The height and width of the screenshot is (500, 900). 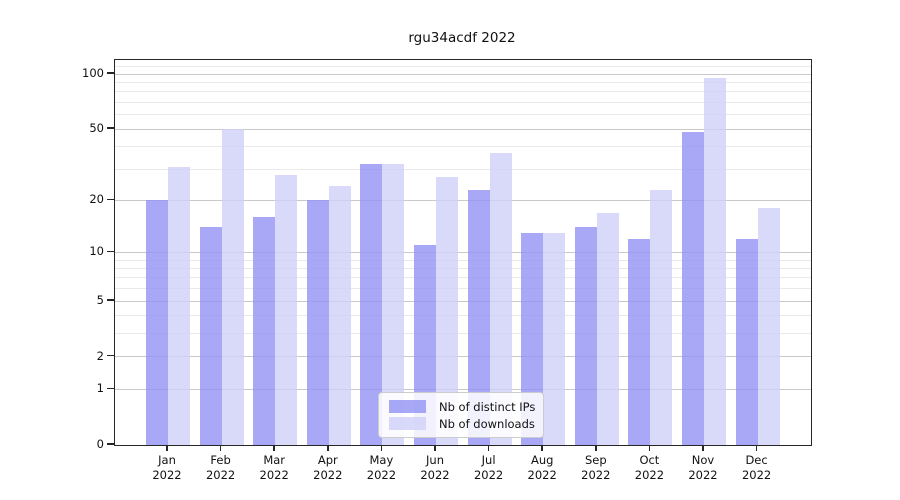 I want to click on bar-downloads-dec, so click(x=768, y=326).